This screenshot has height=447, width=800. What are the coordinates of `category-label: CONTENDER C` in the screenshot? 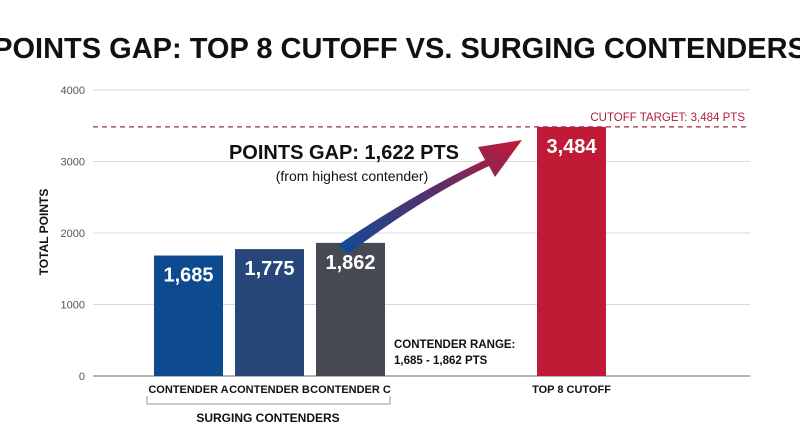 It's located at (350, 390).